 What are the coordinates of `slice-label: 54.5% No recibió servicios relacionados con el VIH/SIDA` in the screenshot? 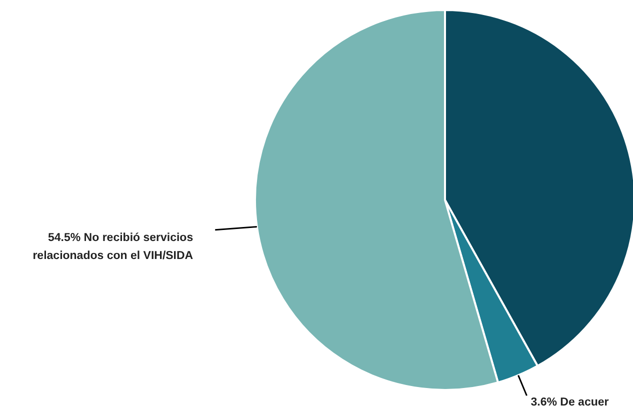 It's located at (113, 247).